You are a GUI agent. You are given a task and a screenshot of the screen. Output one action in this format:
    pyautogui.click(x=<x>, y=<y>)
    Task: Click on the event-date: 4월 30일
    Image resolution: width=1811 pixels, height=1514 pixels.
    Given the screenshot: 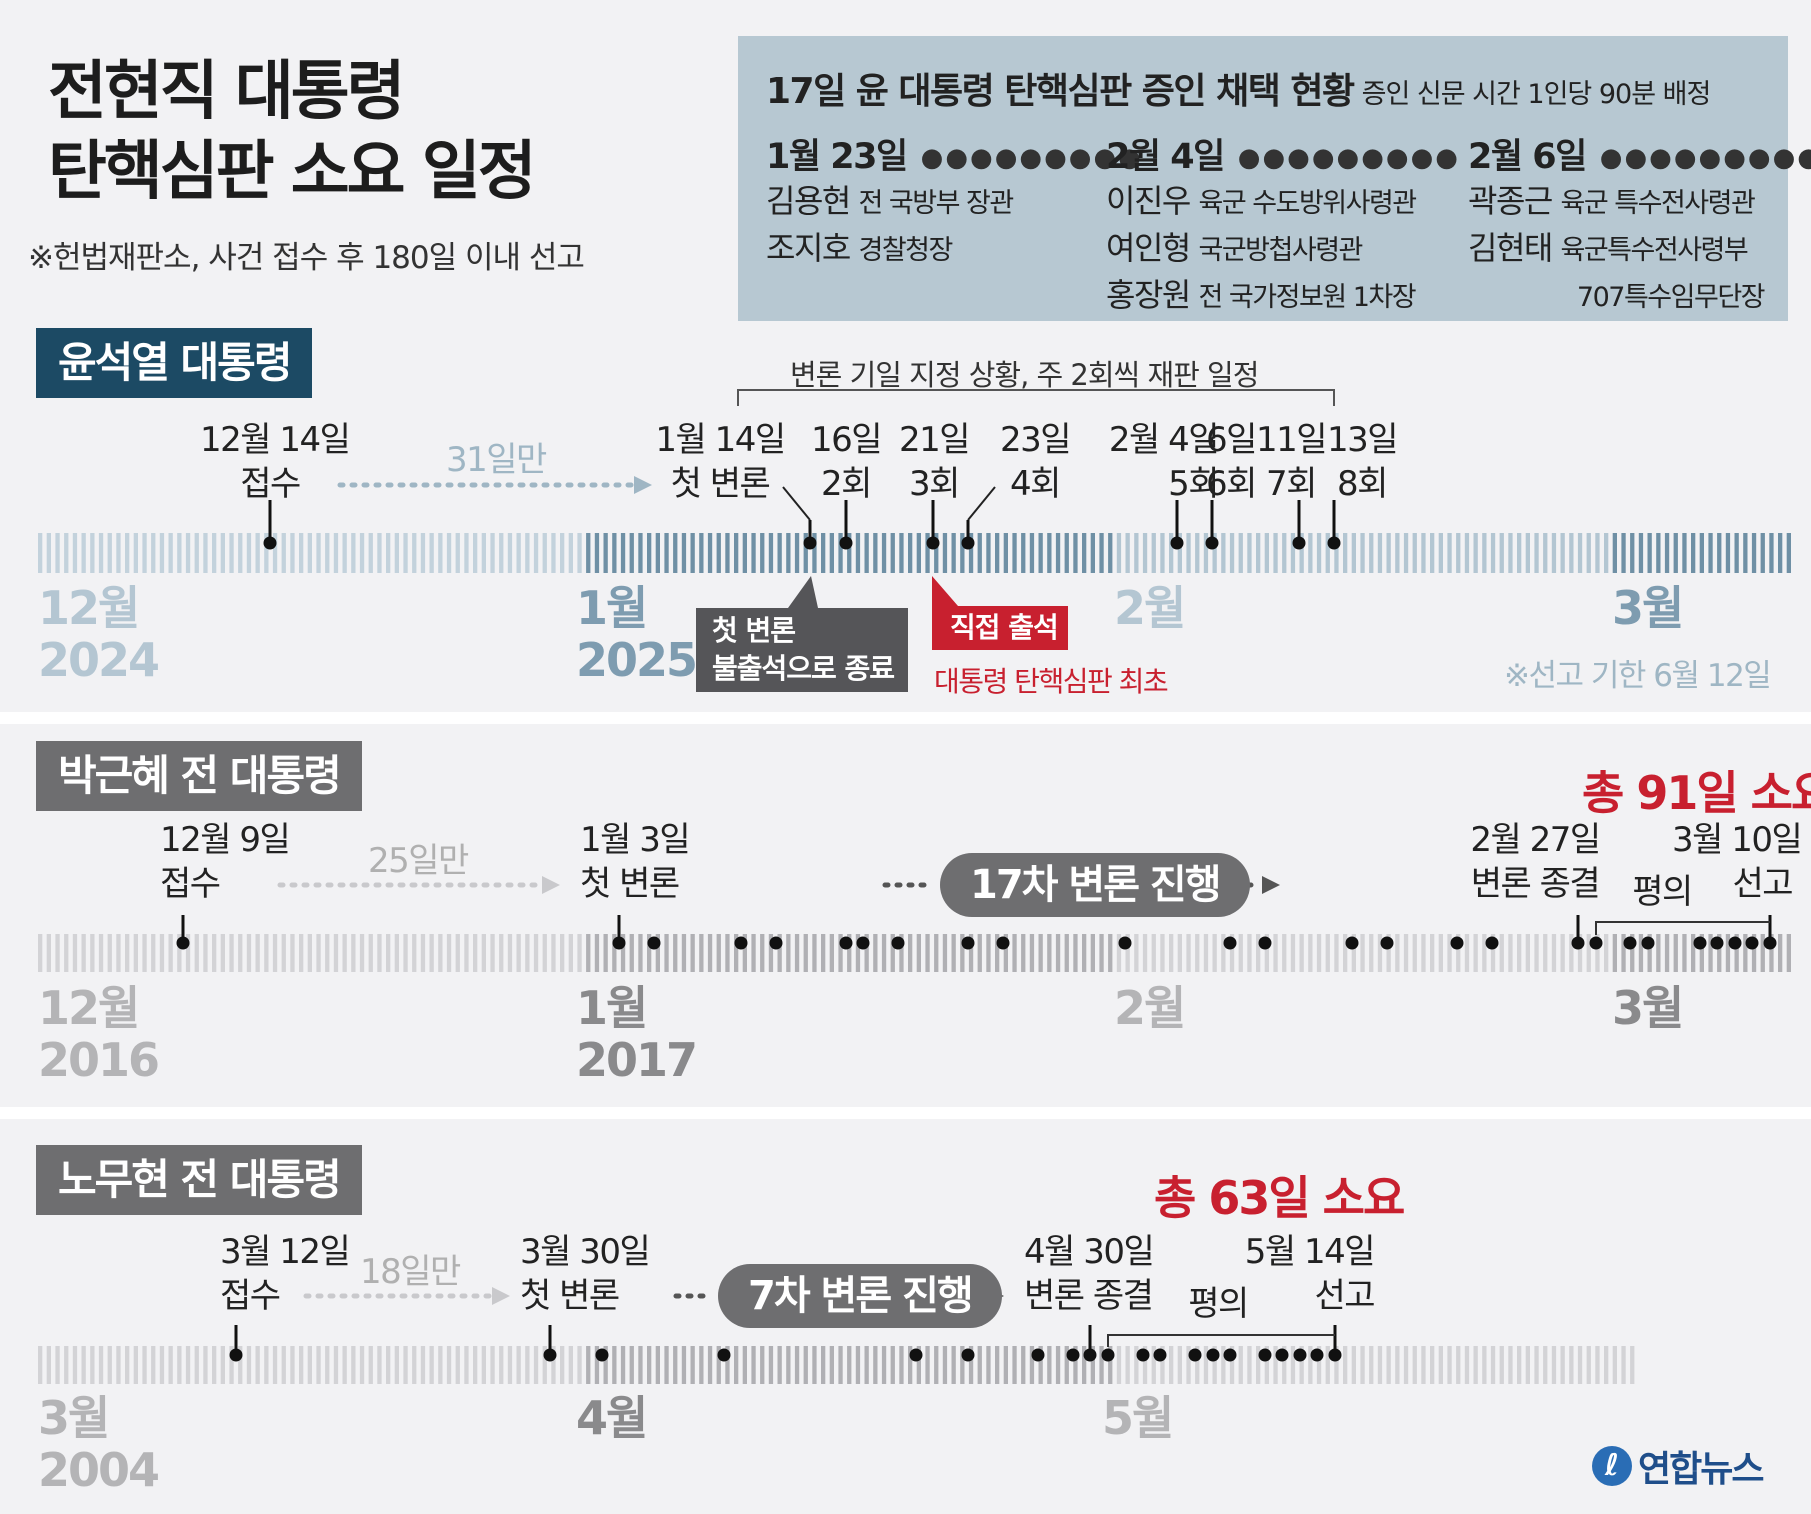 What is the action you would take?
    pyautogui.click(x=1089, y=1252)
    